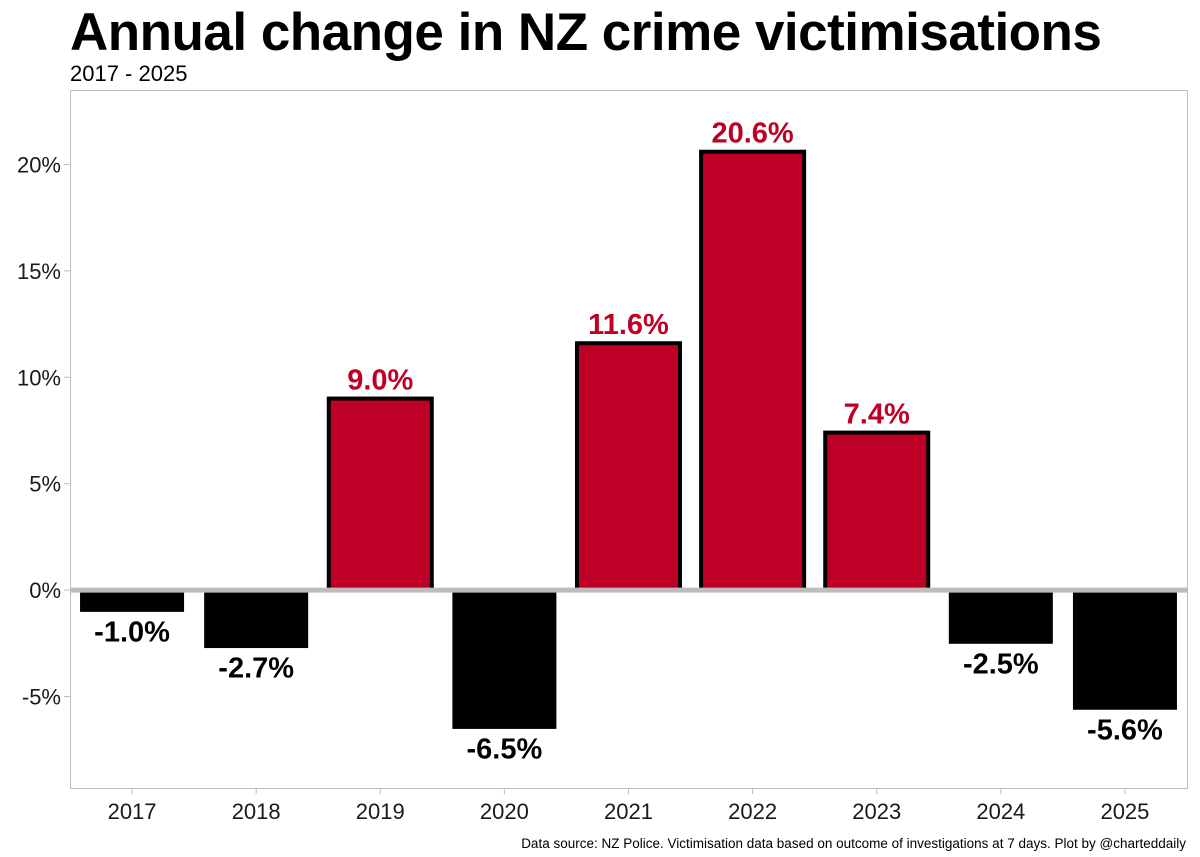  I want to click on bar-value-label: -5.6%, so click(1125, 730).